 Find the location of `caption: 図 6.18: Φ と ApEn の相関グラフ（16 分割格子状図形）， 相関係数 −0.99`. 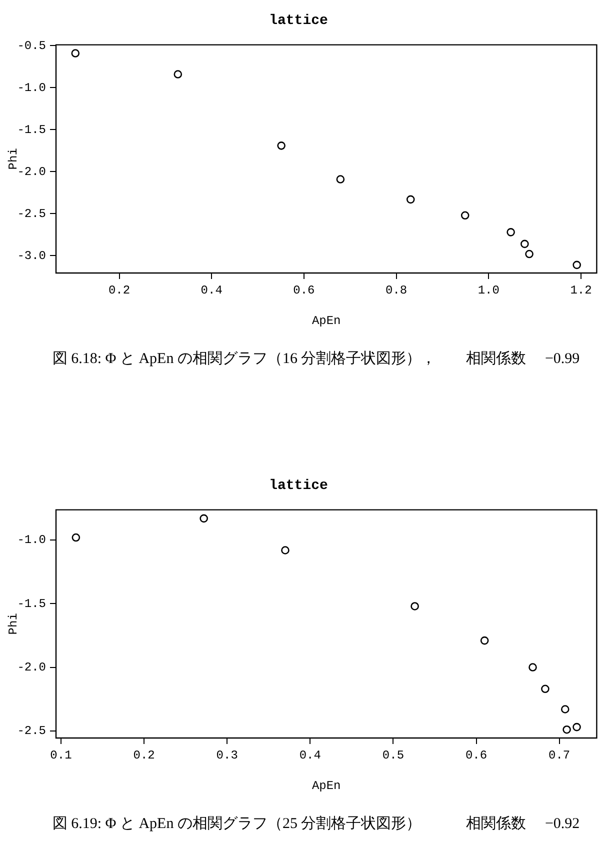

caption: 図 6.18: Φ と ApEn の相関グラフ（16 分割格子状図形）， 相関係数 −0.99 is located at coordinates (316, 359).